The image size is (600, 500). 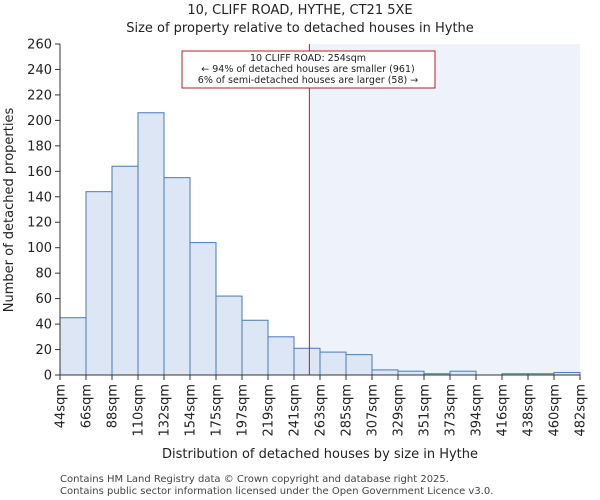 I want to click on y-axis: 0 20 40 60 80 100 120 140 160 180 200 220 240 260, so click(x=44, y=211).